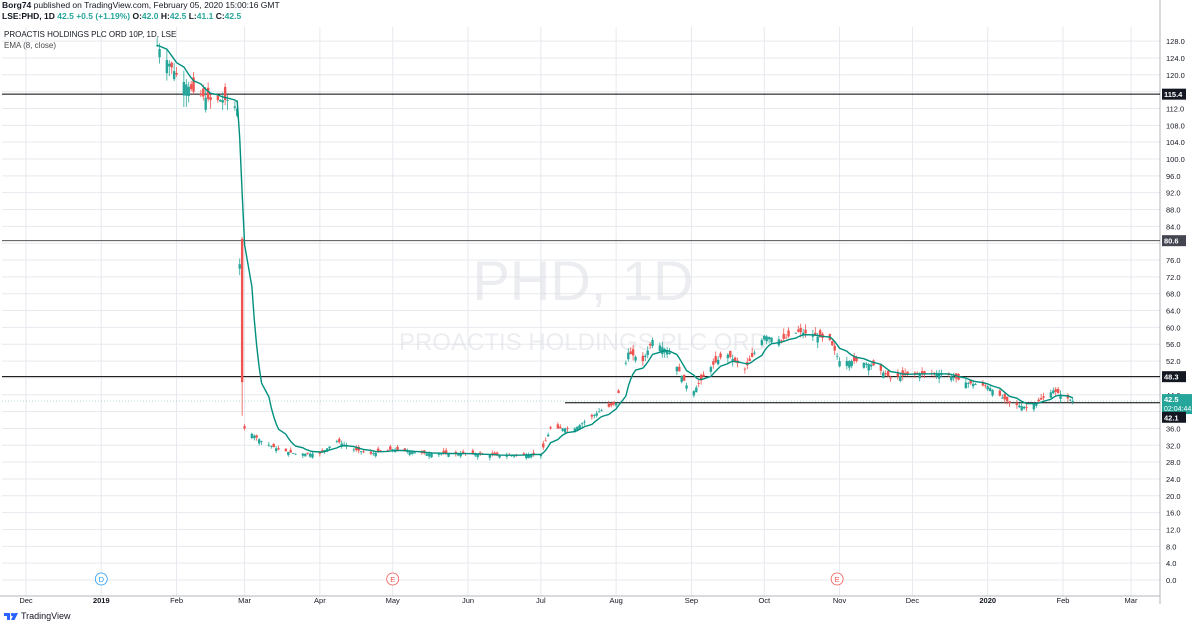 The image size is (1200, 628). Describe the element at coordinates (1175, 159) in the screenshot. I see `y-tick-label: 100.0` at that location.